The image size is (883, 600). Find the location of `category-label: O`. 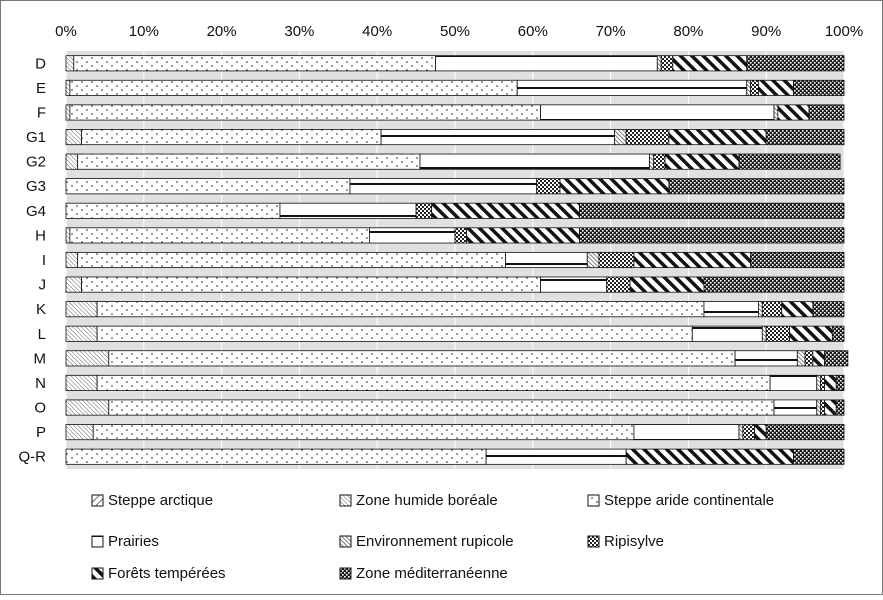

category-label: O is located at coordinates (40, 408).